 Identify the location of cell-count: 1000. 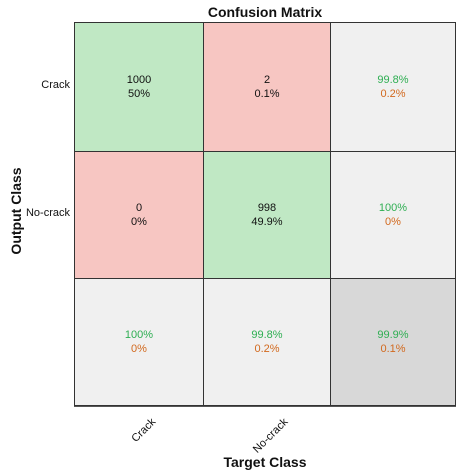
(139, 80).